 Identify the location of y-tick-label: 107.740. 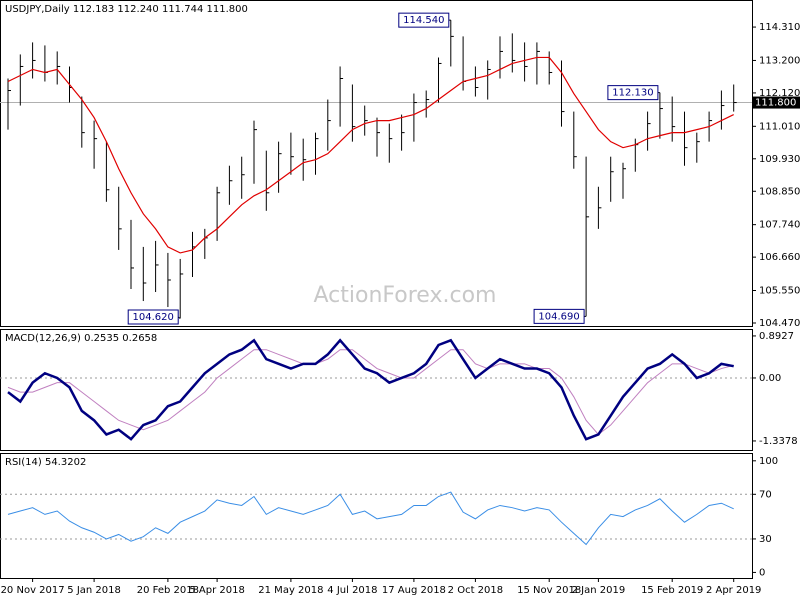
(779, 225).